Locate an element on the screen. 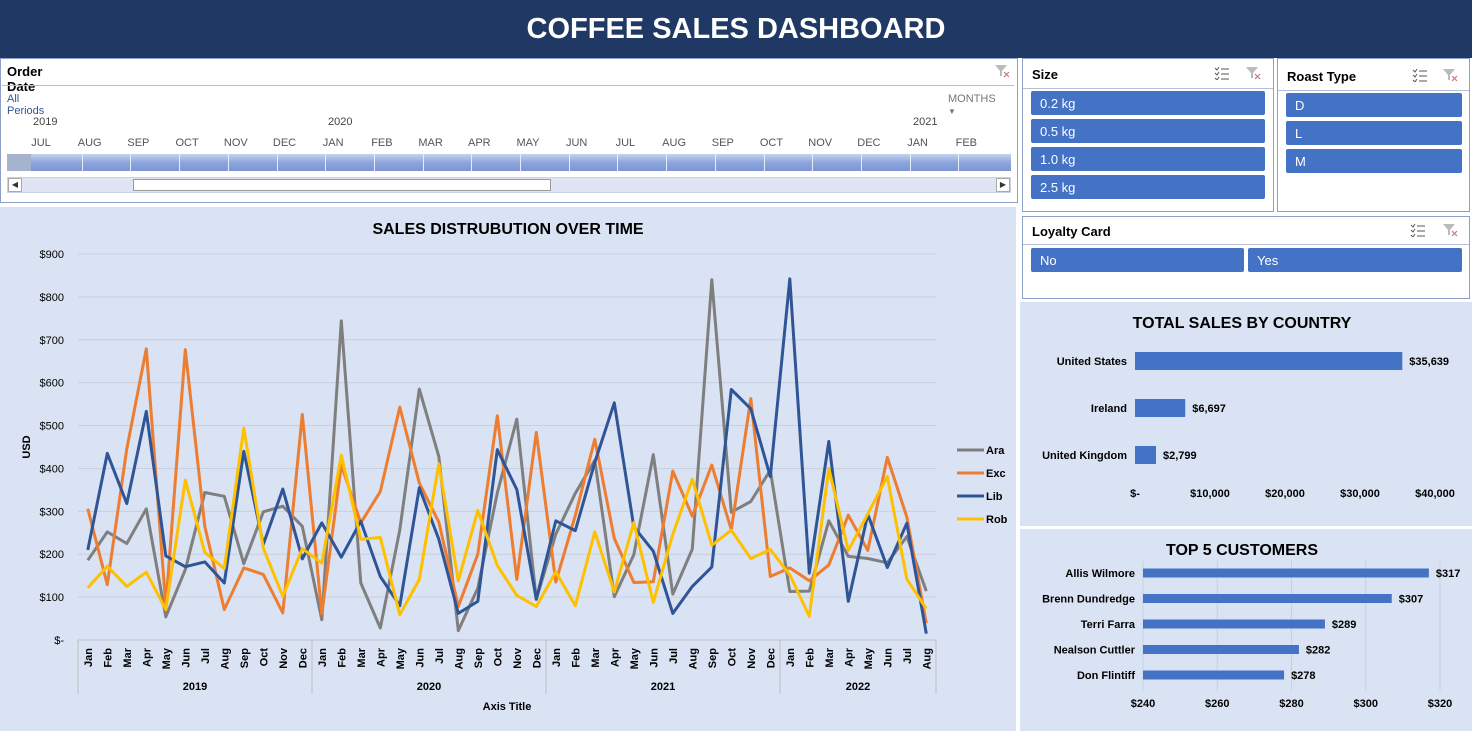  data-label: $6,697 is located at coordinates (1209, 409).